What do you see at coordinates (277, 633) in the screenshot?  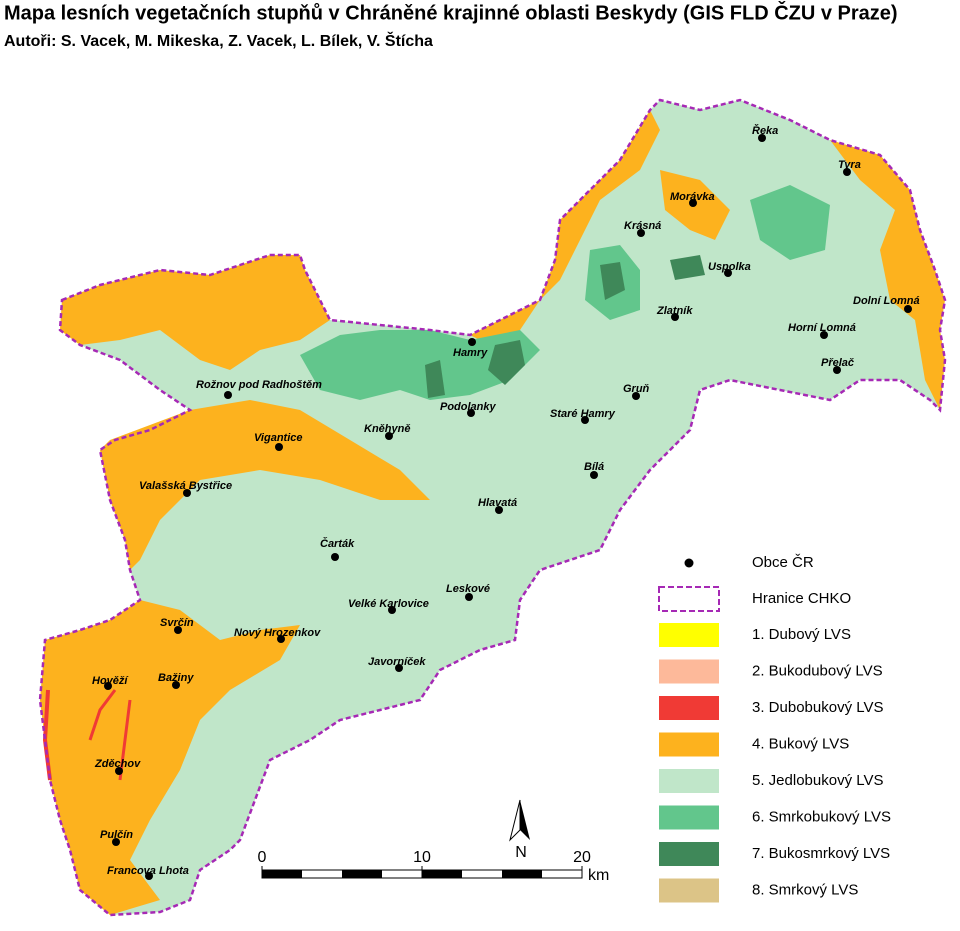 I see `town-label: Nový Hrozenkov` at bounding box center [277, 633].